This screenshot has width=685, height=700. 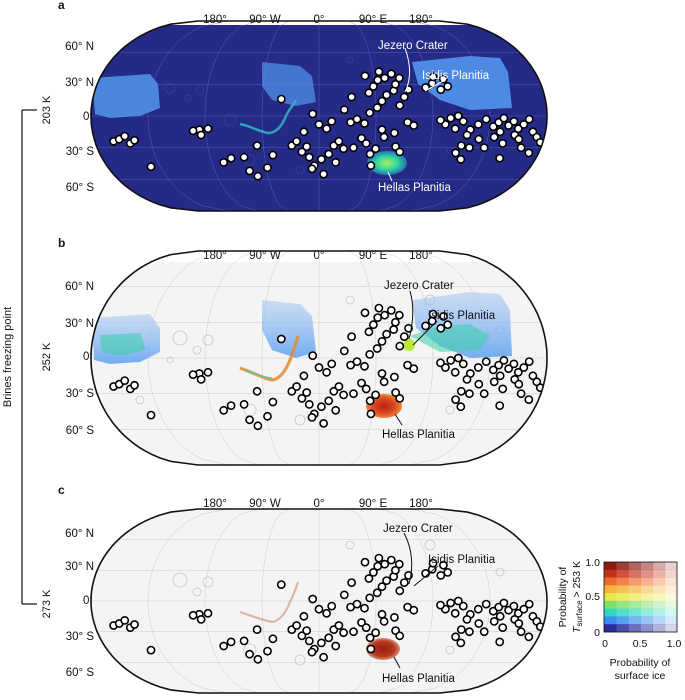 I want to click on legend-y-tick-05: 0.5, so click(x=592, y=597).